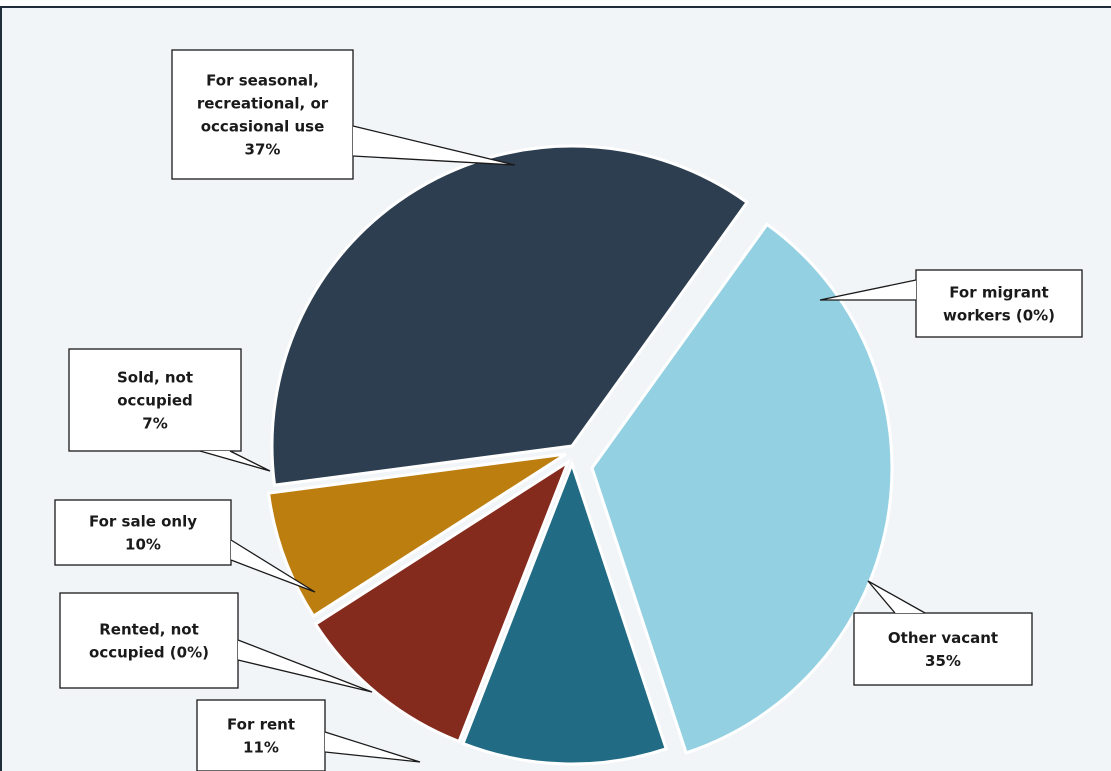 The image size is (1111, 771). Describe the element at coordinates (143, 522) in the screenshot. I see `callout-label-line: For sale only` at that location.